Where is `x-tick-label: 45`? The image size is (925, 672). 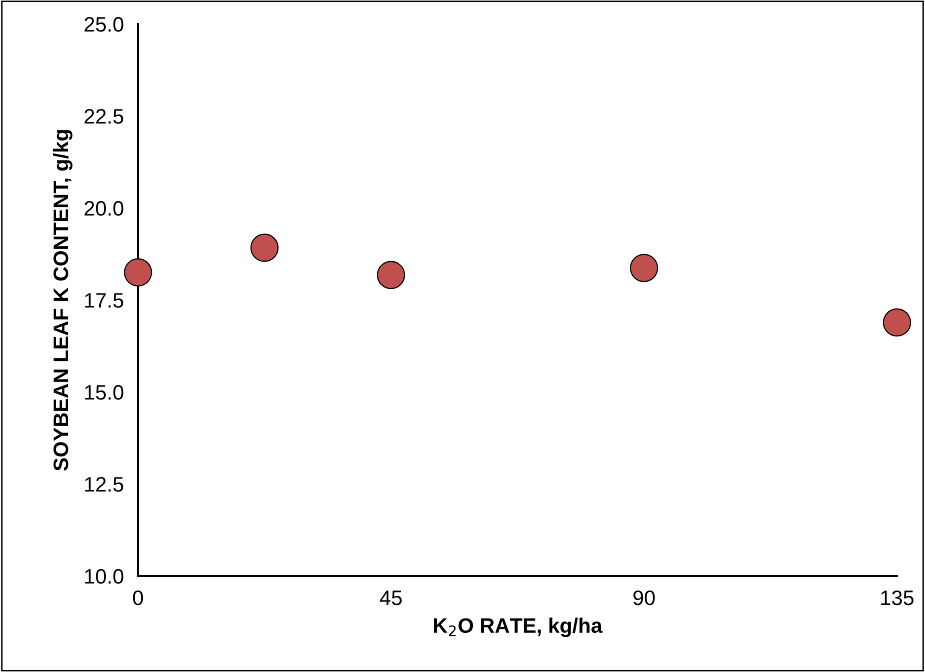
x-tick-label: 45 is located at coordinates (391, 598).